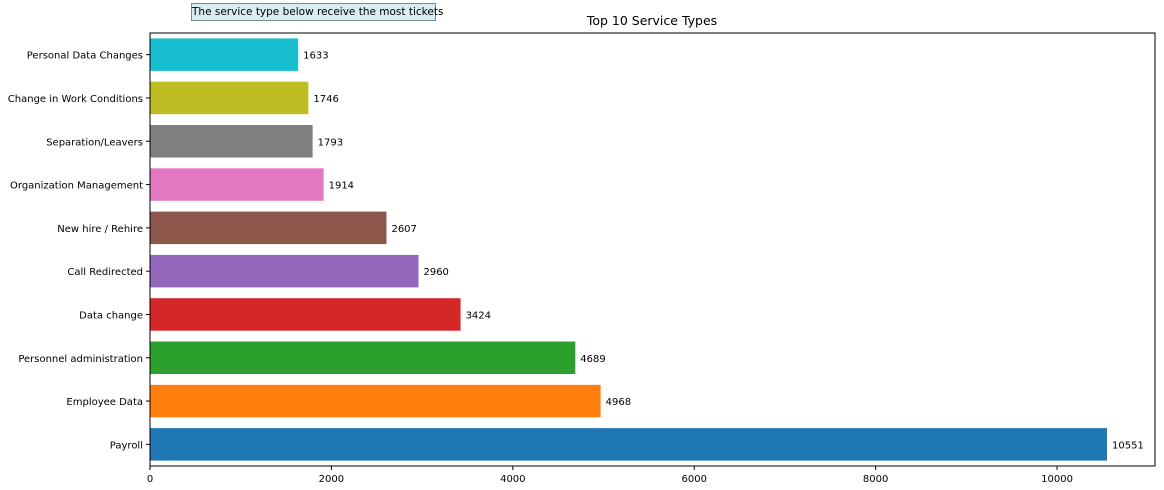  I want to click on x-tick-label: 8000, so click(875, 479).